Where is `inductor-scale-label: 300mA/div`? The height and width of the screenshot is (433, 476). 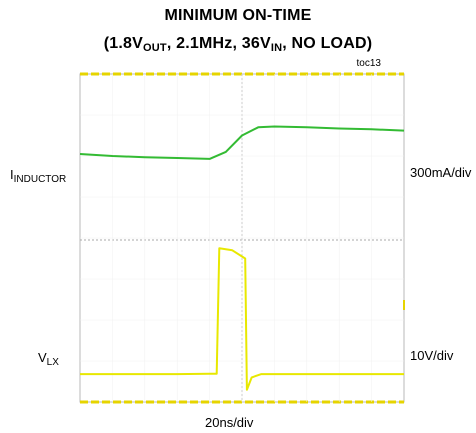 inductor-scale-label: 300mA/div is located at coordinates (441, 172).